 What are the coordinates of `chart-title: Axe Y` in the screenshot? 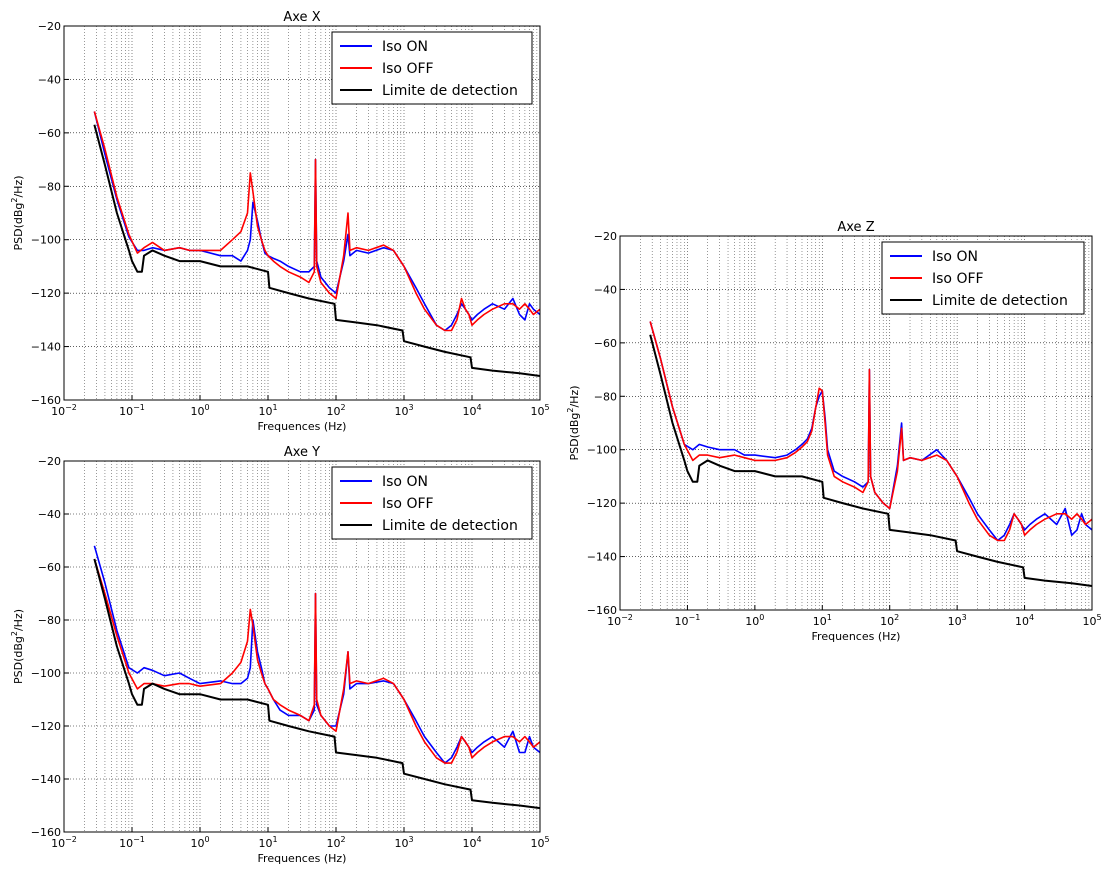 It's located at (302, 452).